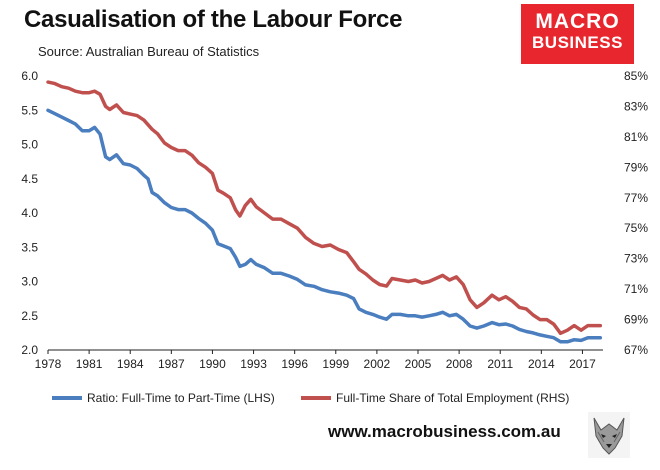 This screenshot has height=470, width=660. What do you see at coordinates (459, 364) in the screenshot?
I see `x-tick-label: 2008` at bounding box center [459, 364].